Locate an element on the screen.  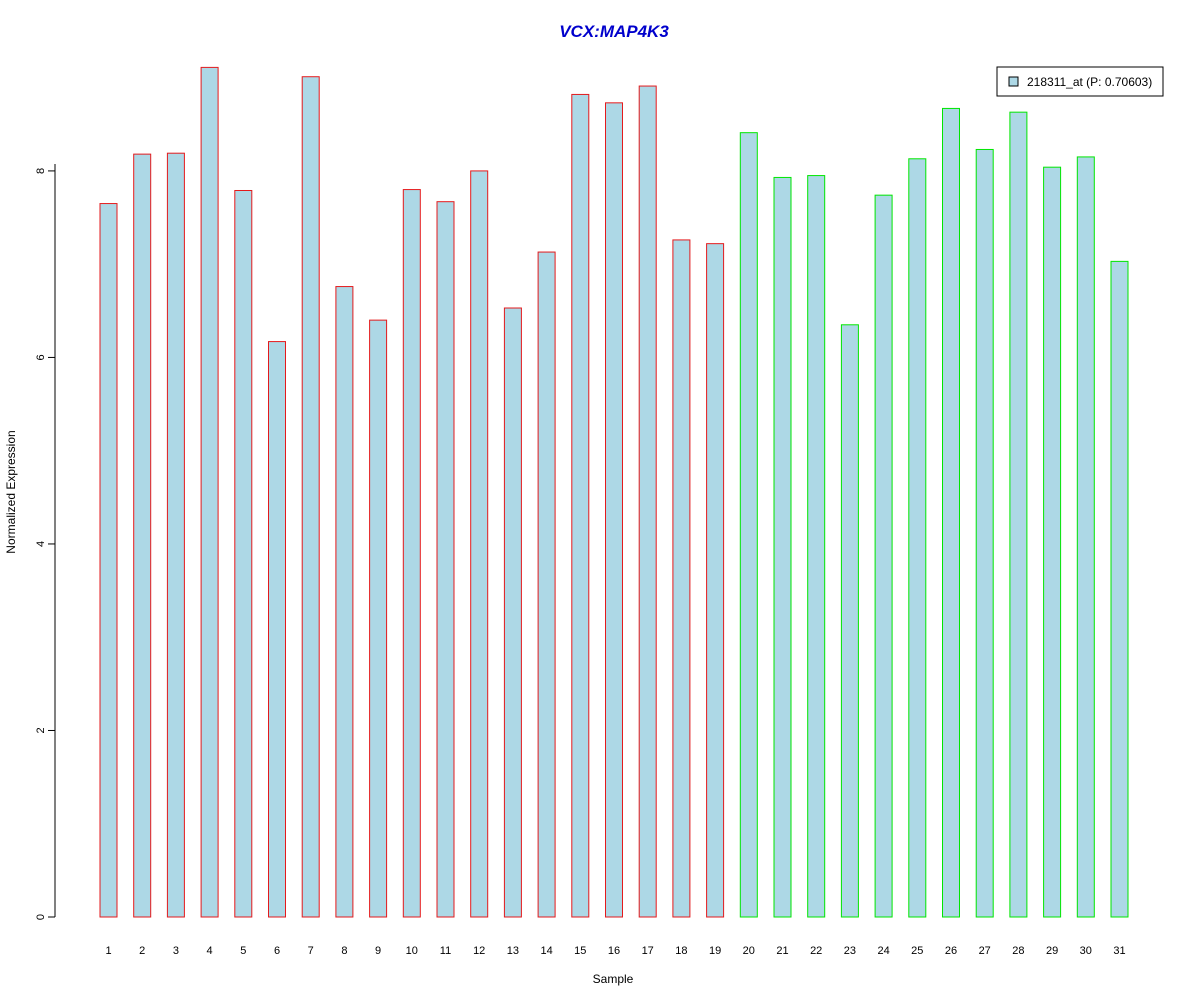
y-tick-label: 0 is located at coordinates (41, 917).